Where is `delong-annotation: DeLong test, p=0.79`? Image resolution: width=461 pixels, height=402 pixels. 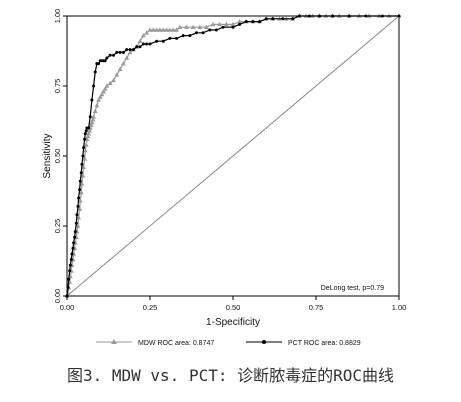
delong-annotation: DeLong test, p=0.79 is located at coordinates (352, 288).